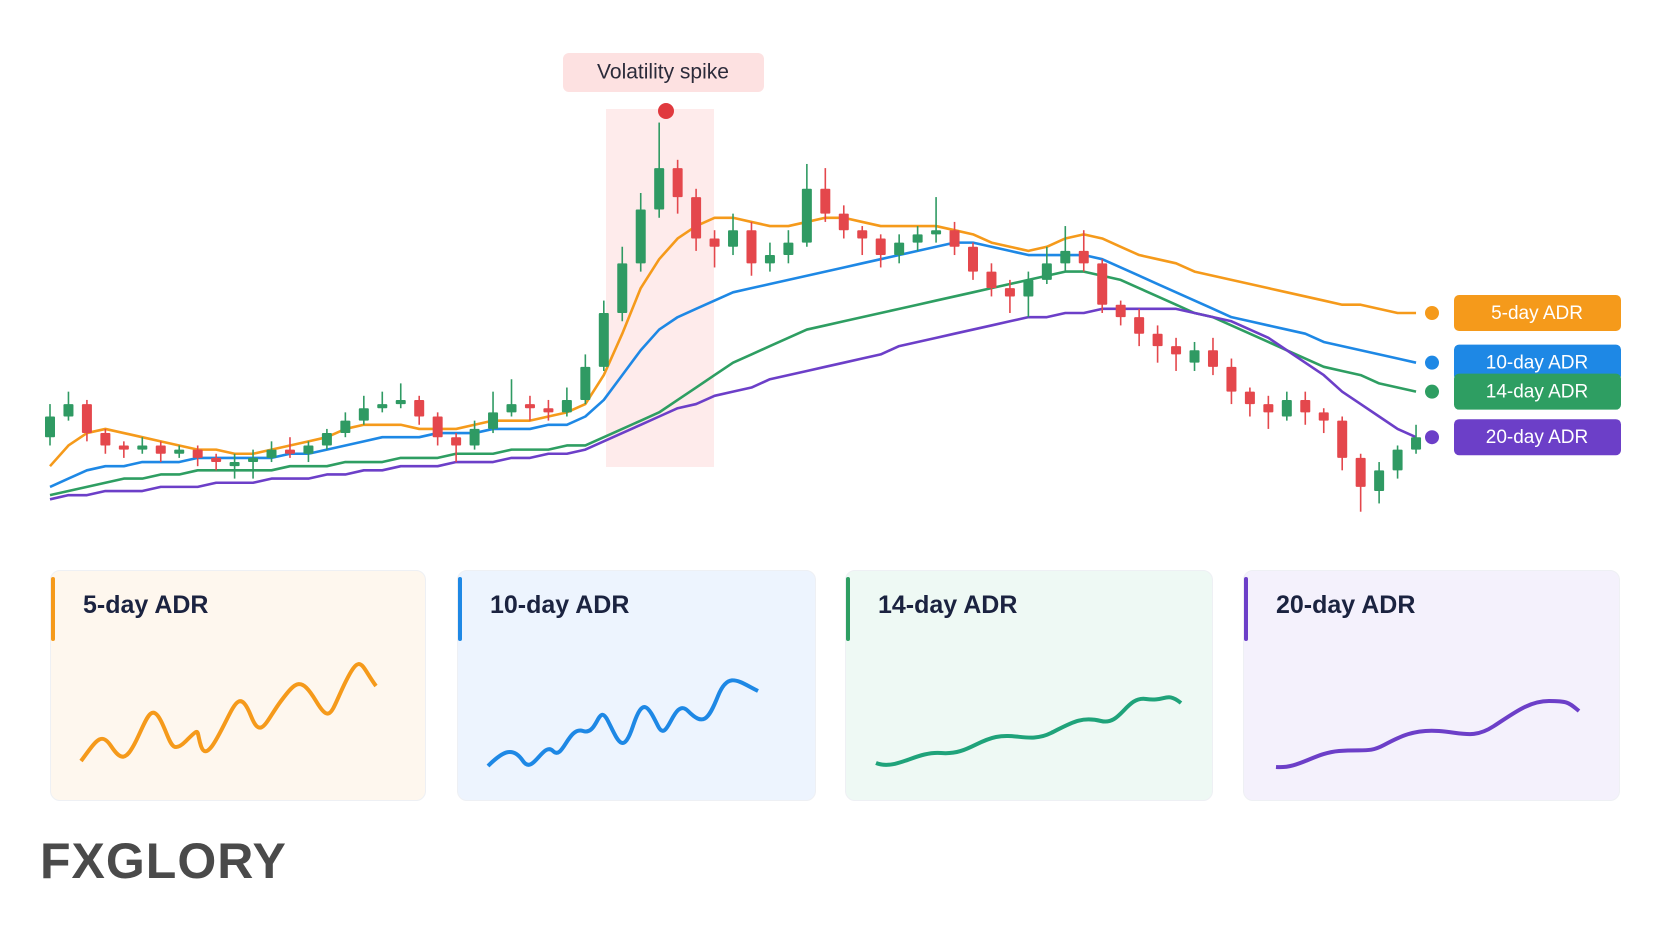 The height and width of the screenshot is (928, 1664). Describe the element at coordinates (666, 111) in the screenshot. I see `spike-dot` at that location.